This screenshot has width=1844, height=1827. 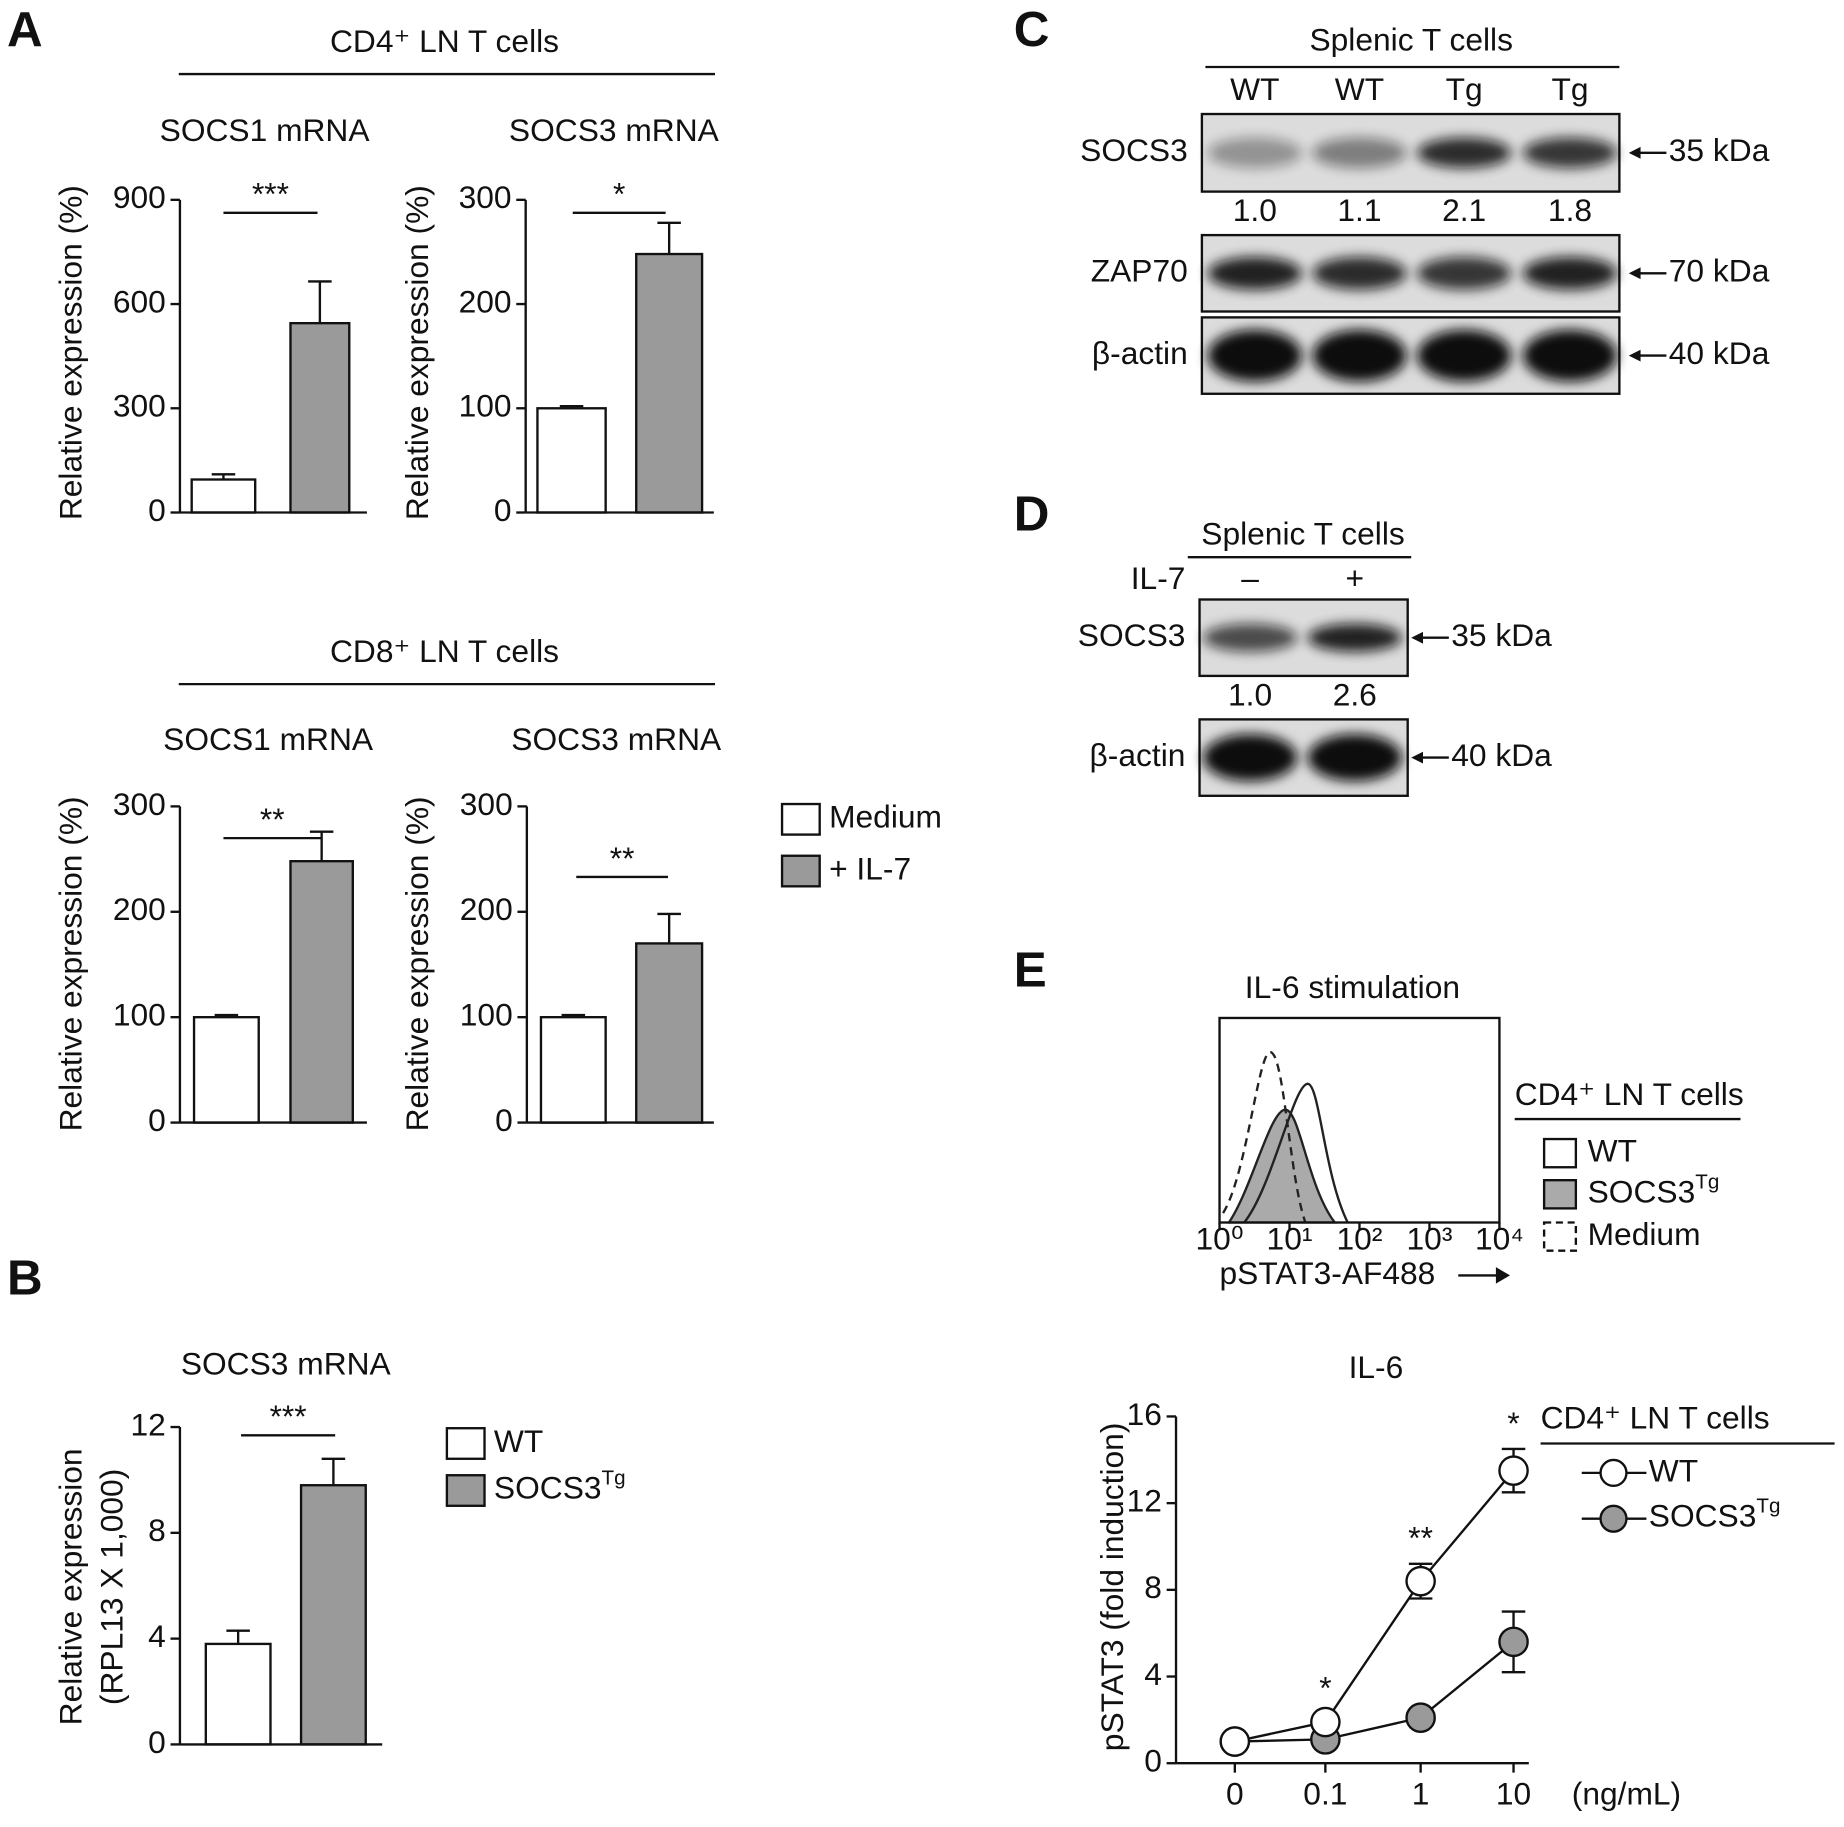 What do you see at coordinates (870, 868) in the screenshot?
I see `legend-label: + IL-7` at bounding box center [870, 868].